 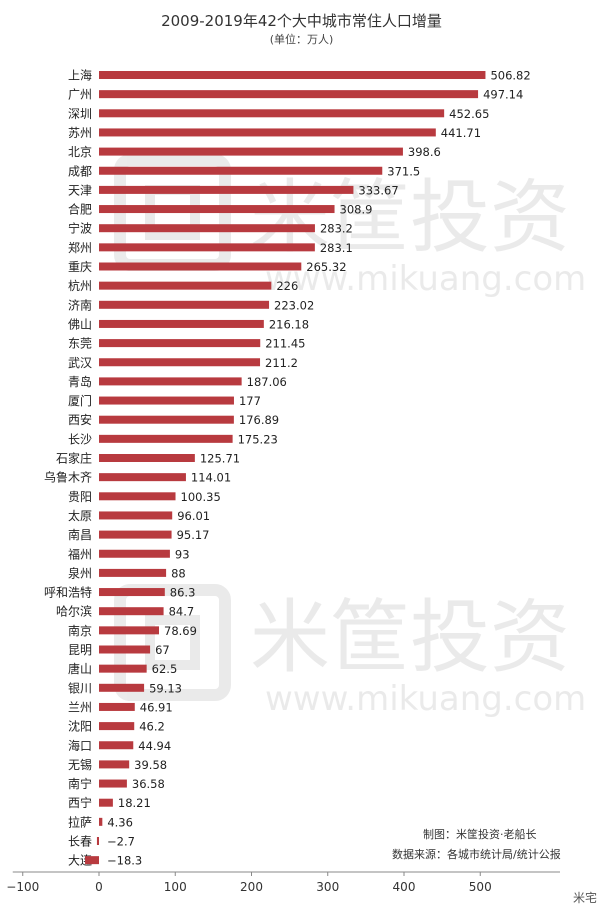 What do you see at coordinates (121, 842) in the screenshot?
I see `data-label: −2.7` at bounding box center [121, 842].